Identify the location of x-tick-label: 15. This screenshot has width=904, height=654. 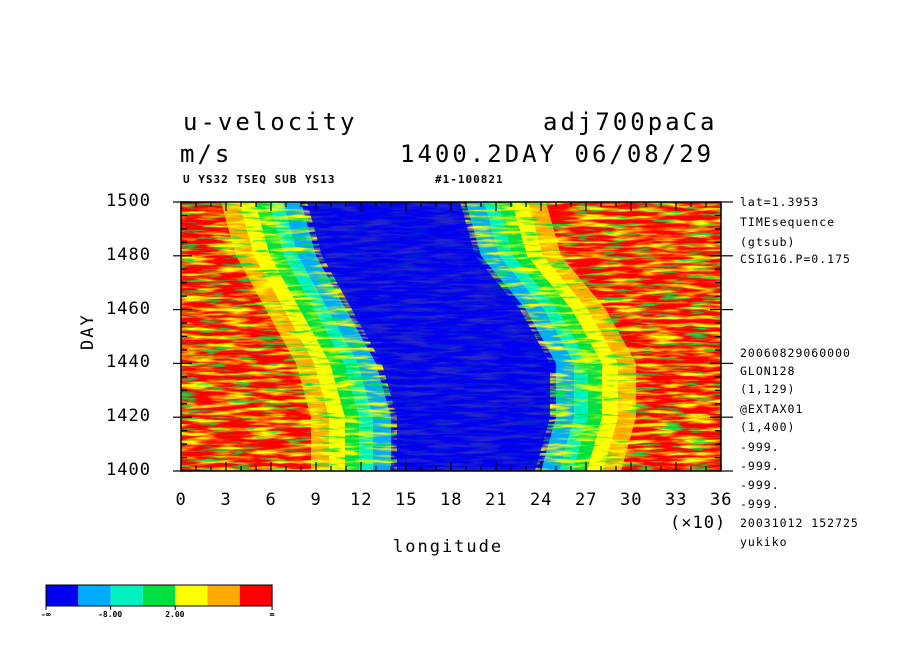
(406, 500).